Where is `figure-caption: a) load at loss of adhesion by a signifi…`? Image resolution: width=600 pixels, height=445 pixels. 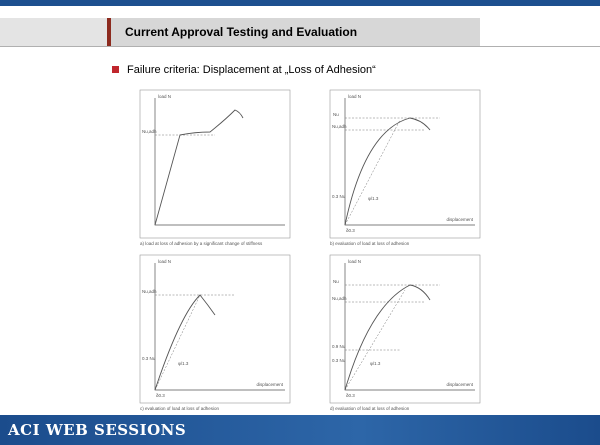 figure-caption: a) load at loss of adhesion by a signifi… is located at coordinates (201, 243).